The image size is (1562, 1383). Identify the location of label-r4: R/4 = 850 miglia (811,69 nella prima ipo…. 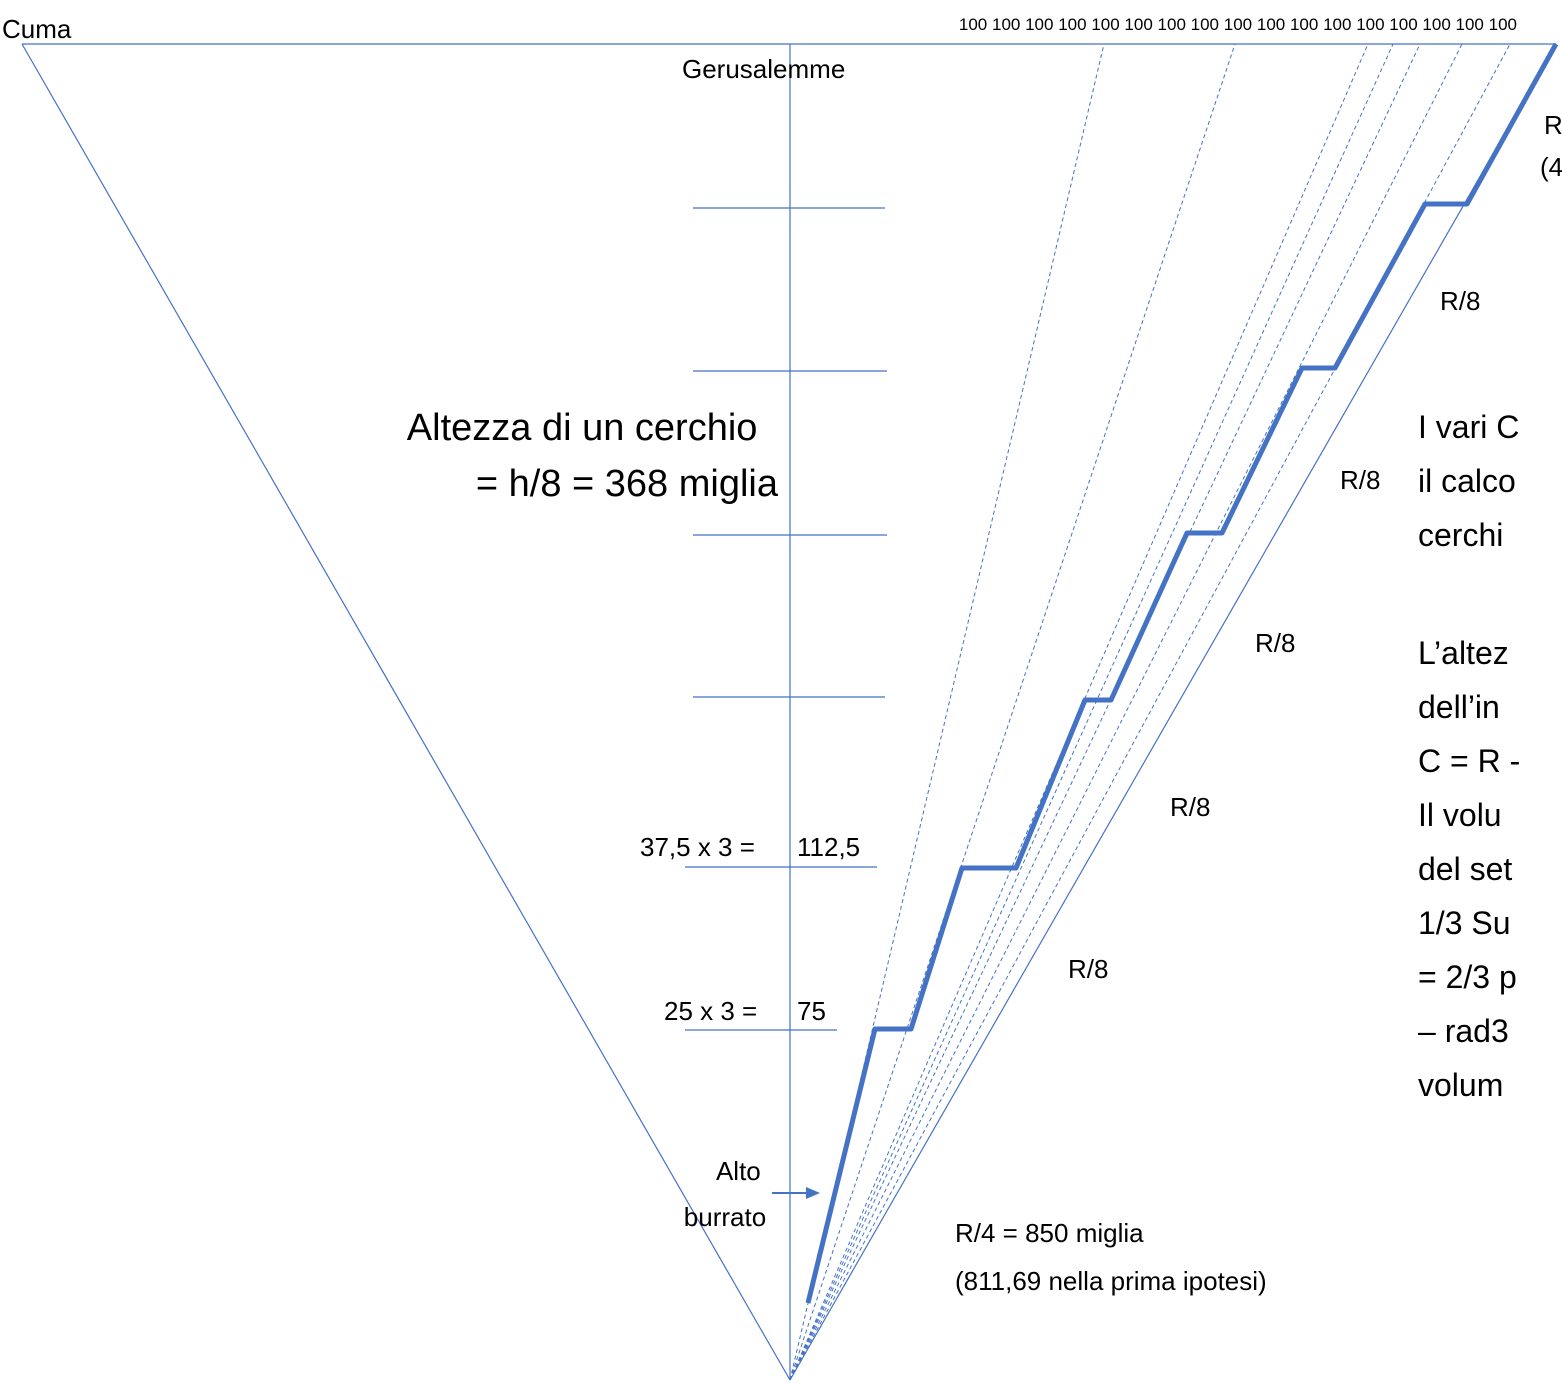
(1111, 1257).